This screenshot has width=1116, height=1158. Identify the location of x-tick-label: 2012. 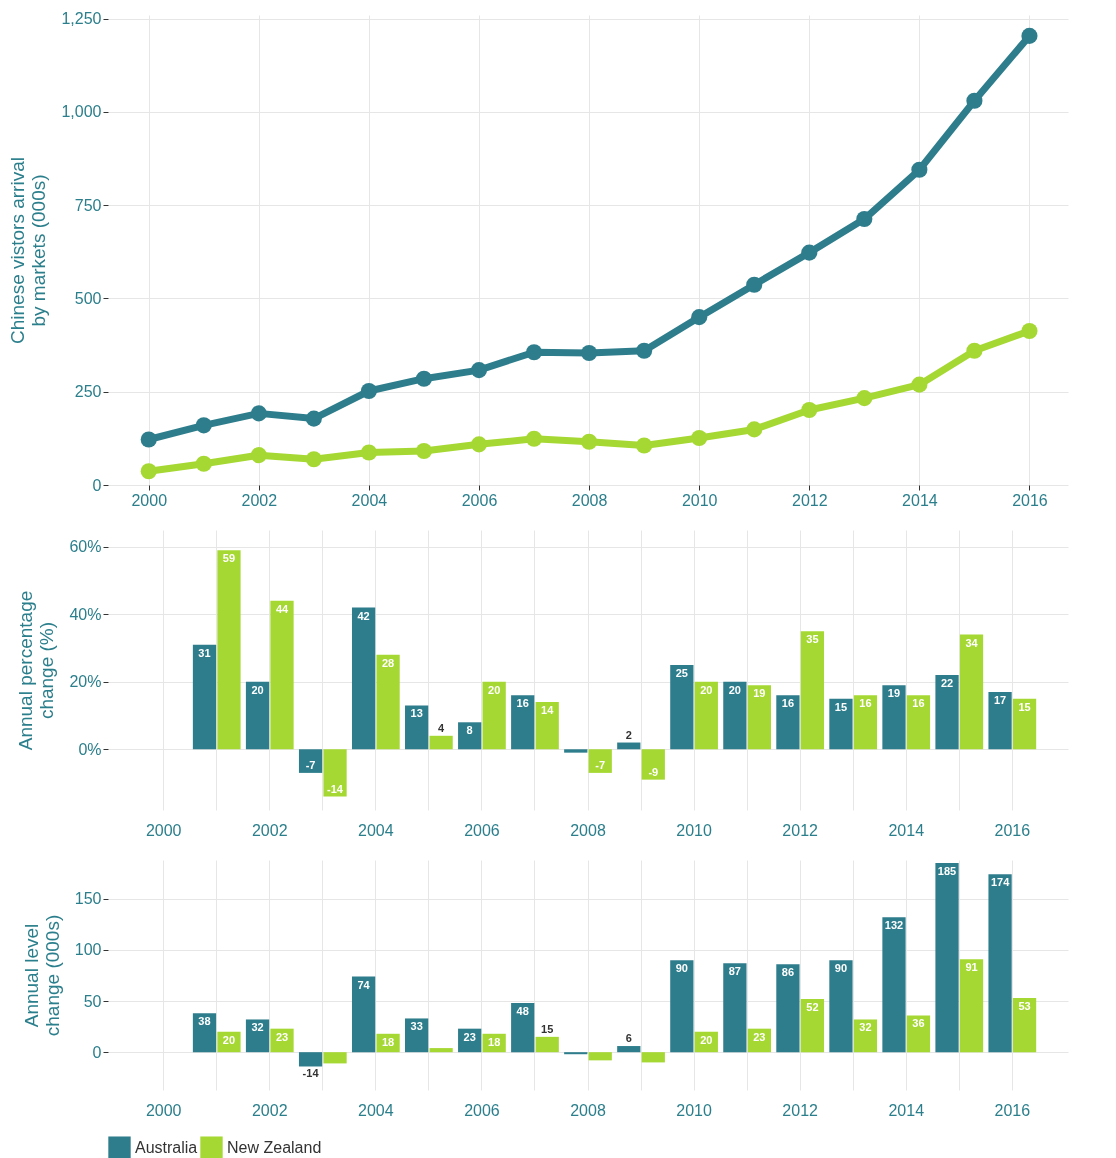
(800, 830).